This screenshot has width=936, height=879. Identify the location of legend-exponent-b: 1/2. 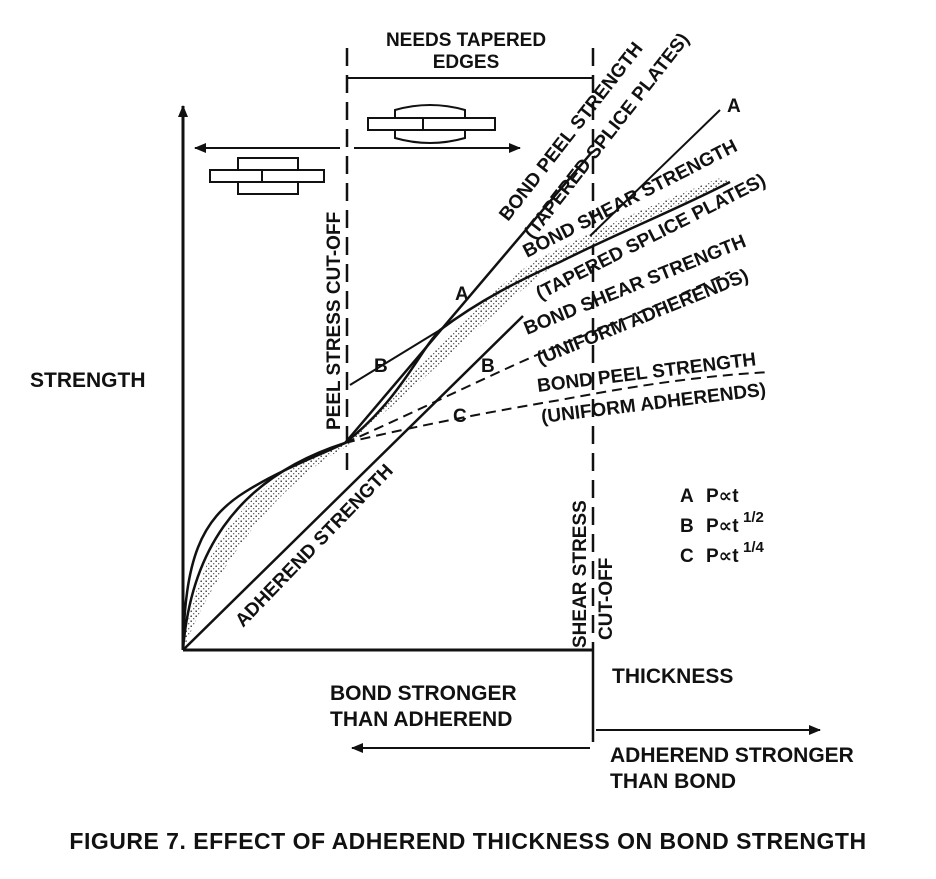
(753, 517).